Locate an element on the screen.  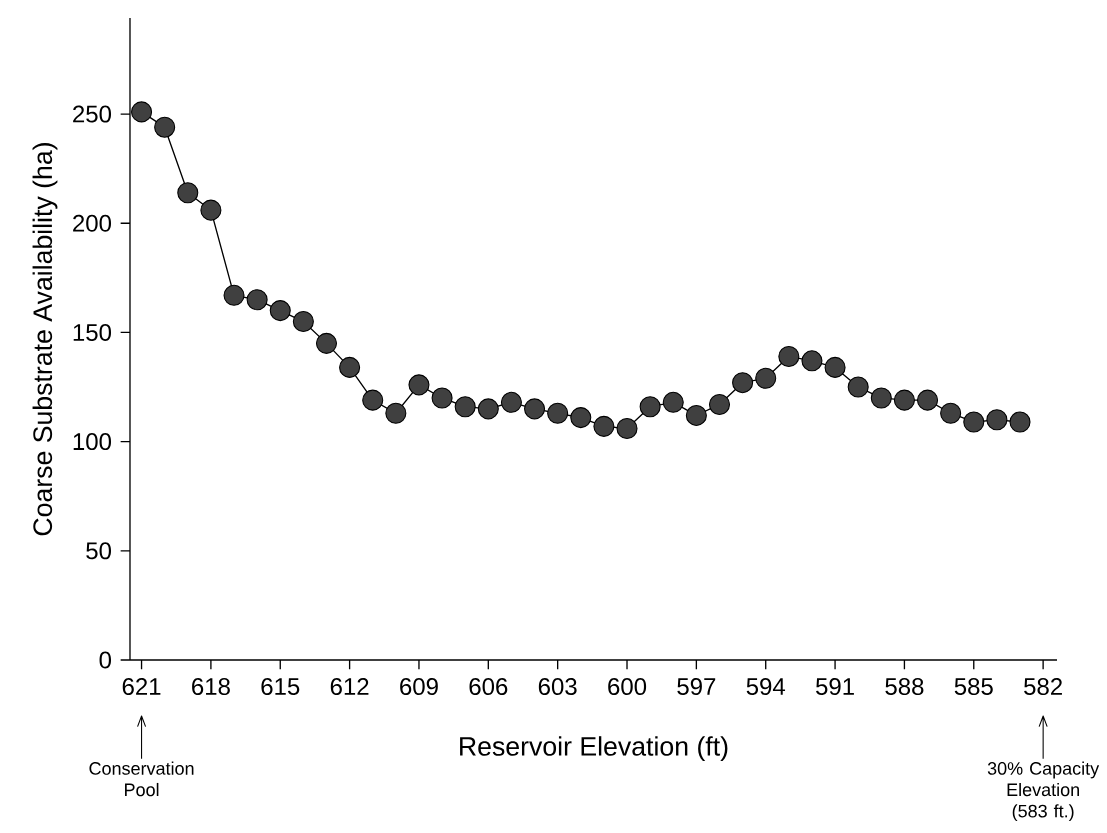
x-tick-label: 618 is located at coordinates (211, 687).